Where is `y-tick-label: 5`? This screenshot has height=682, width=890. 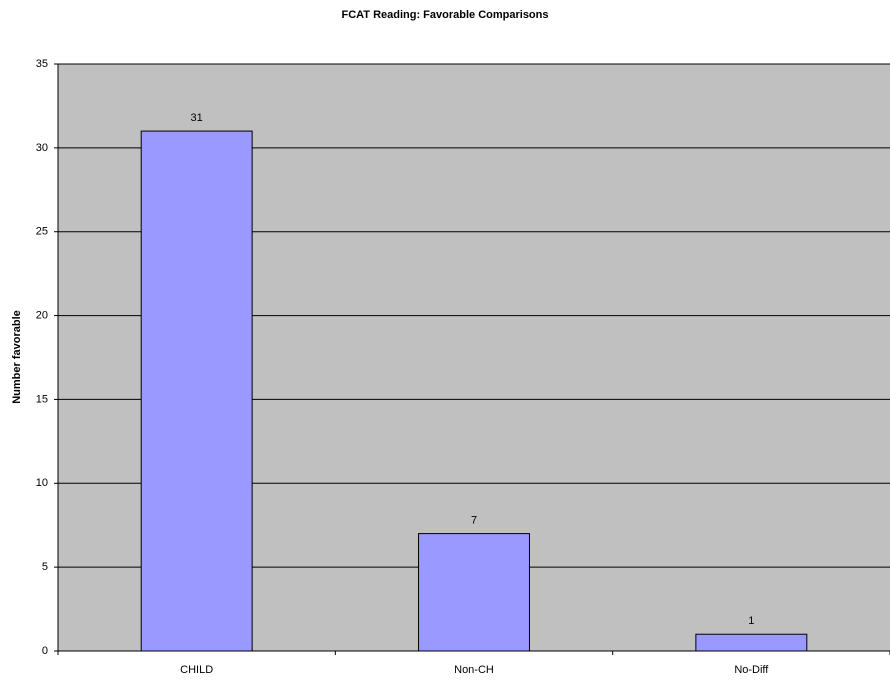 y-tick-label: 5 is located at coordinates (45, 567).